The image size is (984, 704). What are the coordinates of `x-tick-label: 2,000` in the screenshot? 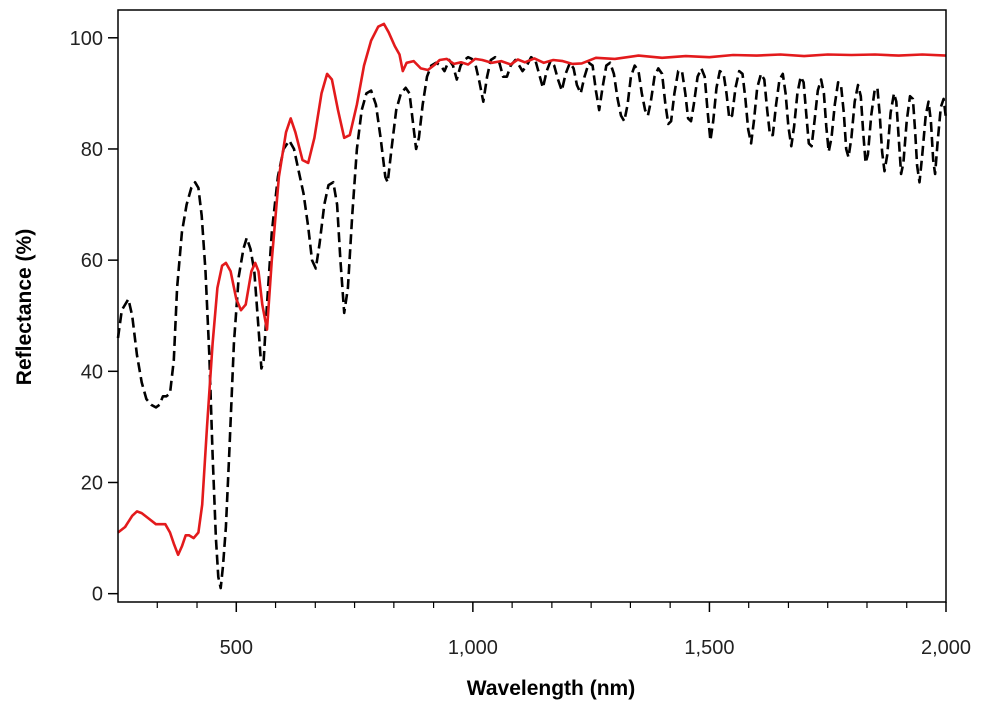 It's located at (946, 648).